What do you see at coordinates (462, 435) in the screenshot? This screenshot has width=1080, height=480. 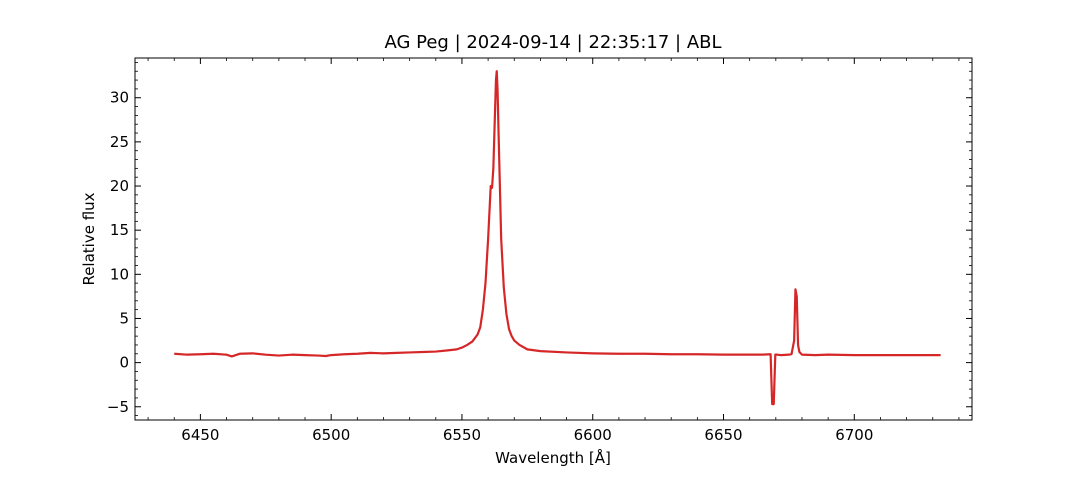 I see `x-tick-label: 6550` at bounding box center [462, 435].